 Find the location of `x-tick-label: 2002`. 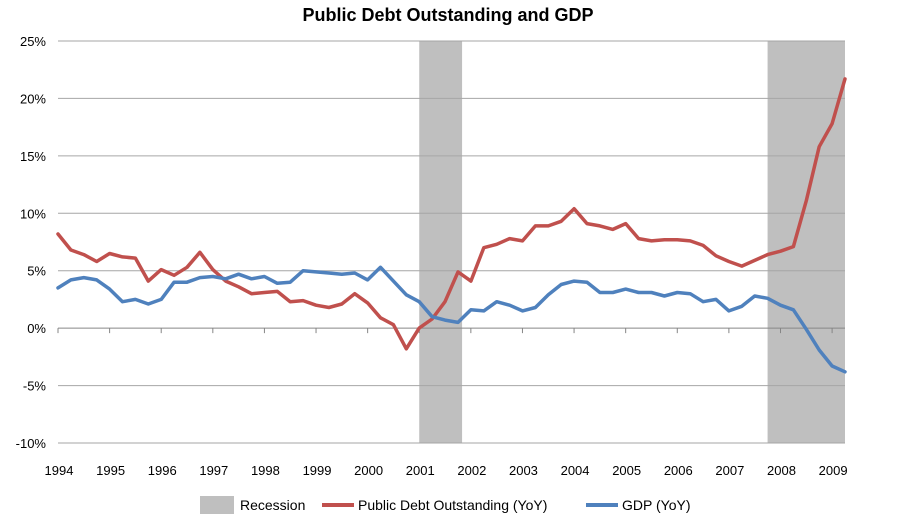

x-tick-label: 2002 is located at coordinates (471, 470).